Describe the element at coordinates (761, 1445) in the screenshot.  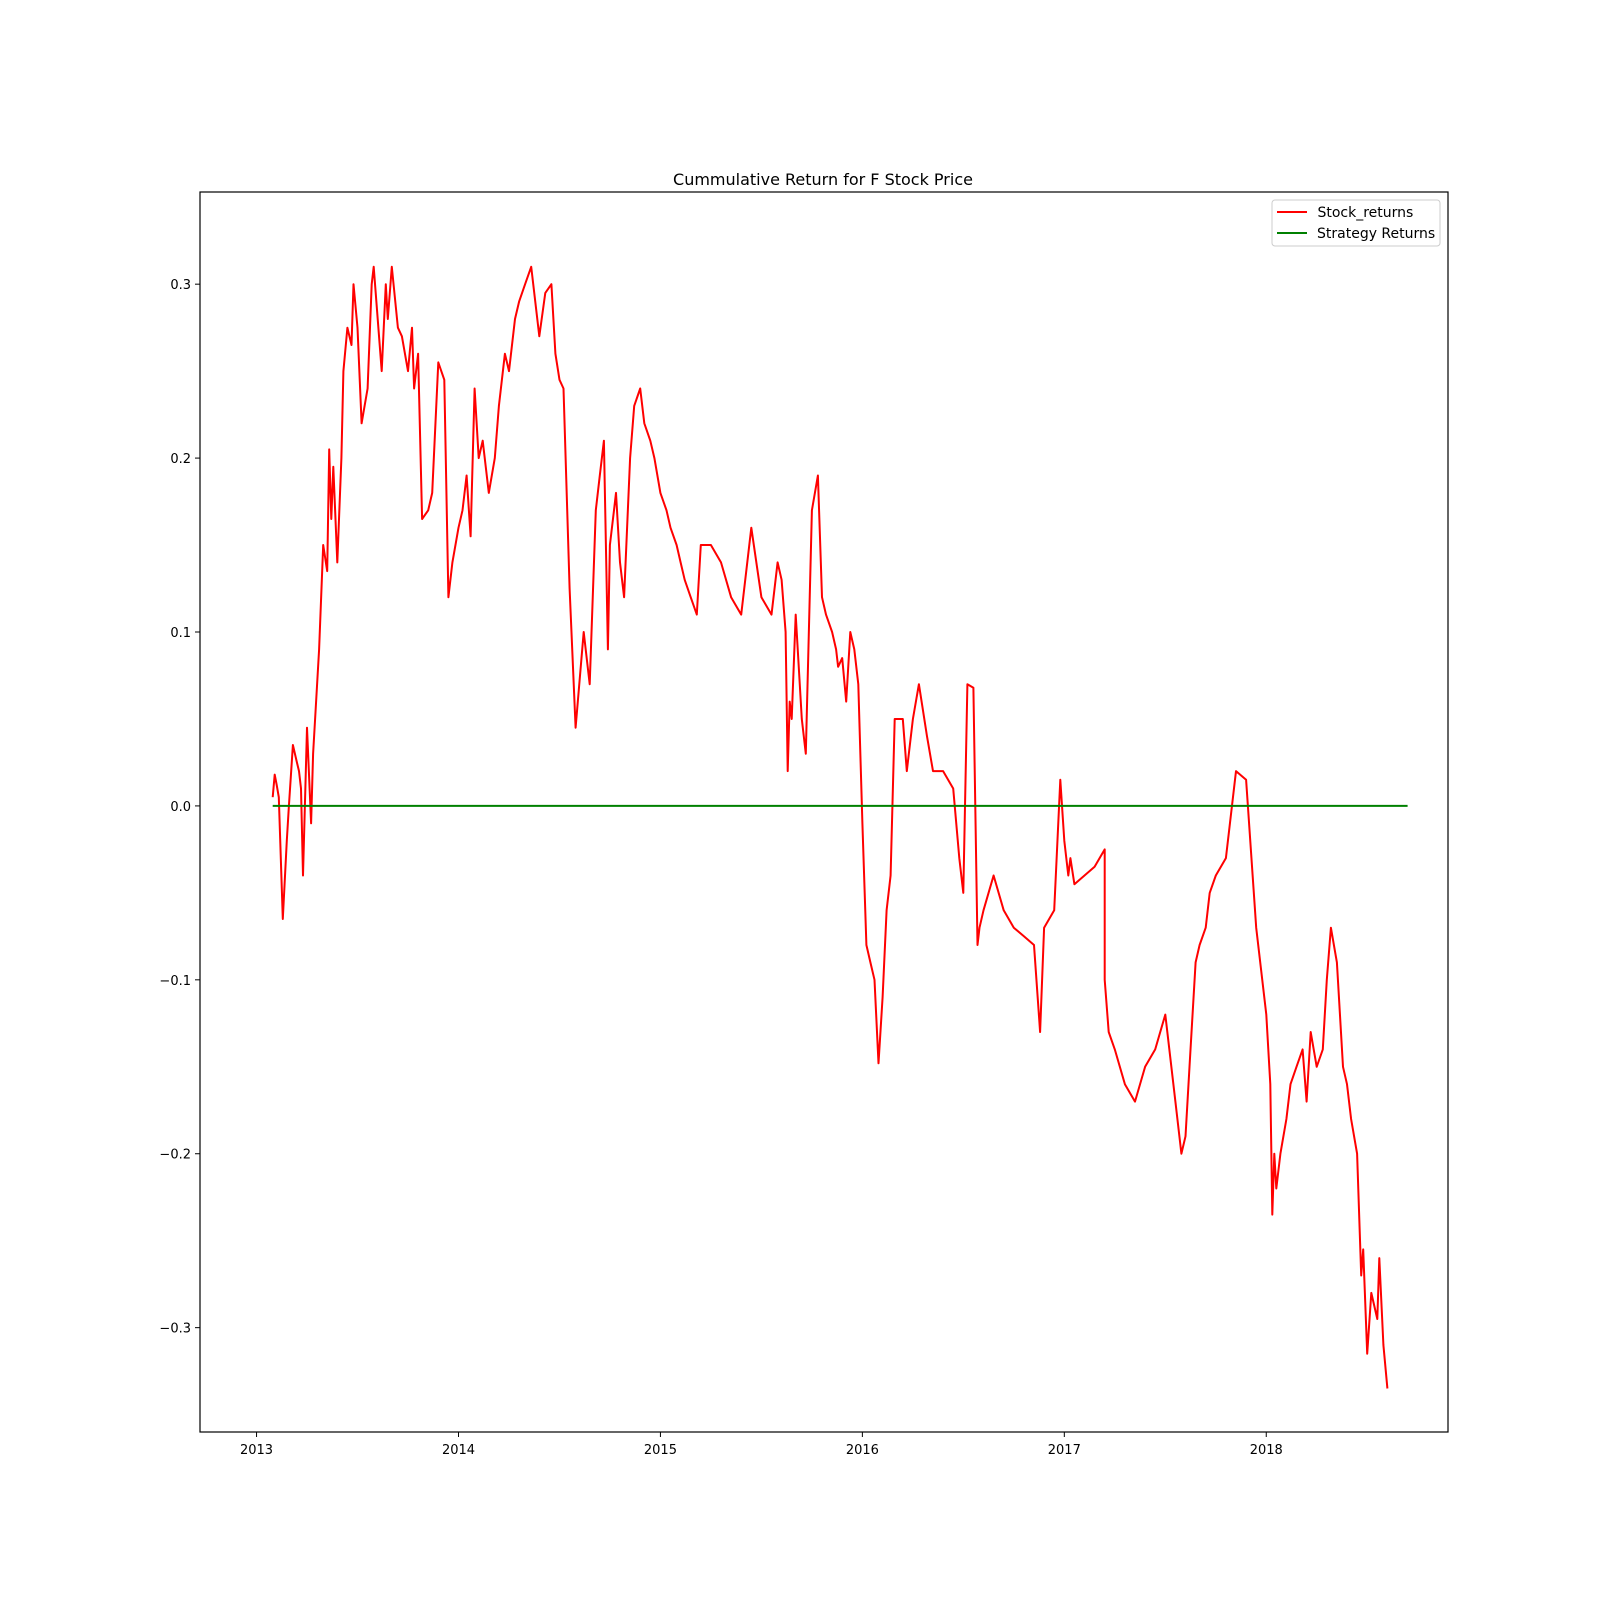
I see `x-axis: 2013 2014 2015 2016 2017 2018` at that location.